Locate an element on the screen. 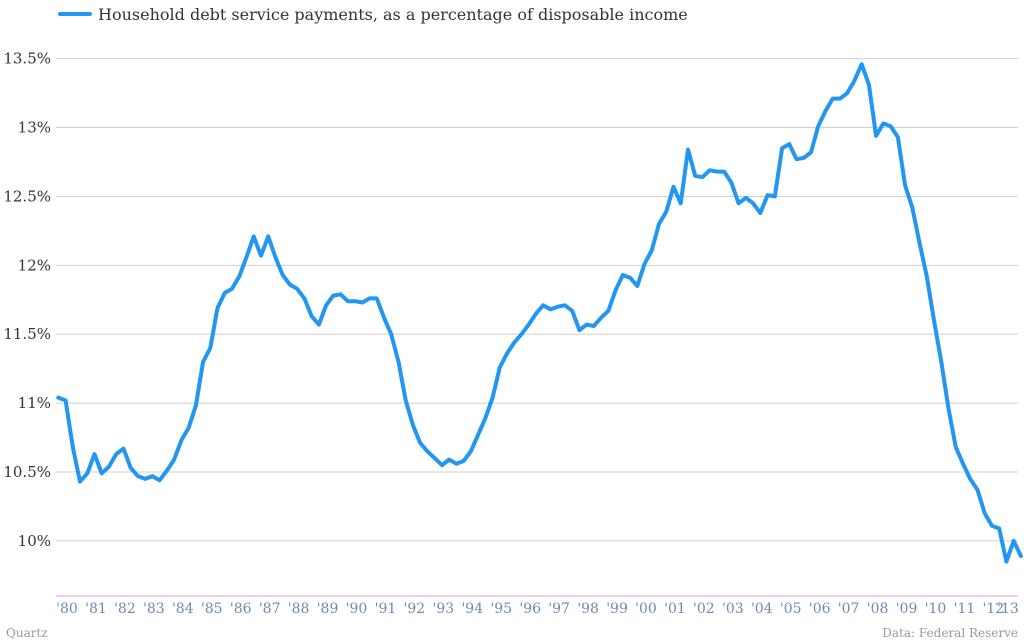 Image resolution: width=1024 pixels, height=644 pixels. y-tick-label: 12.5% is located at coordinates (27, 196).